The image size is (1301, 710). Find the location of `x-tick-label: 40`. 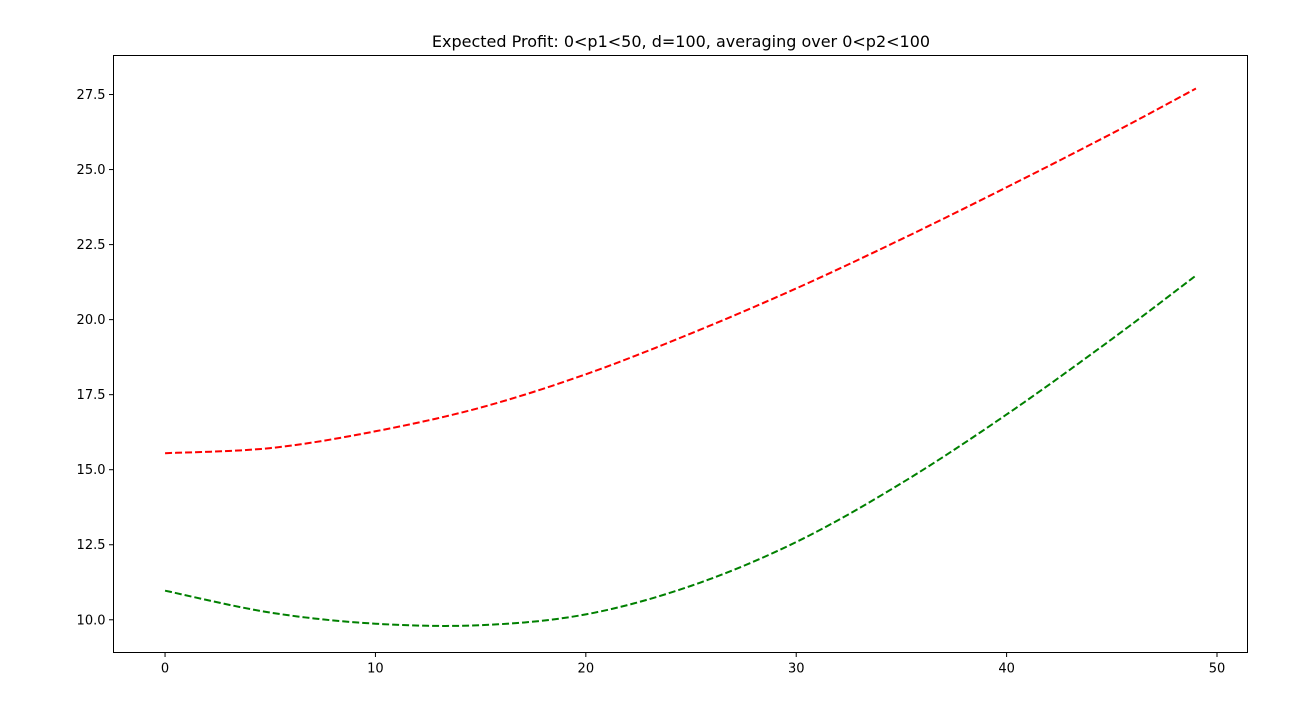

x-tick-label: 40 is located at coordinates (1006, 669).